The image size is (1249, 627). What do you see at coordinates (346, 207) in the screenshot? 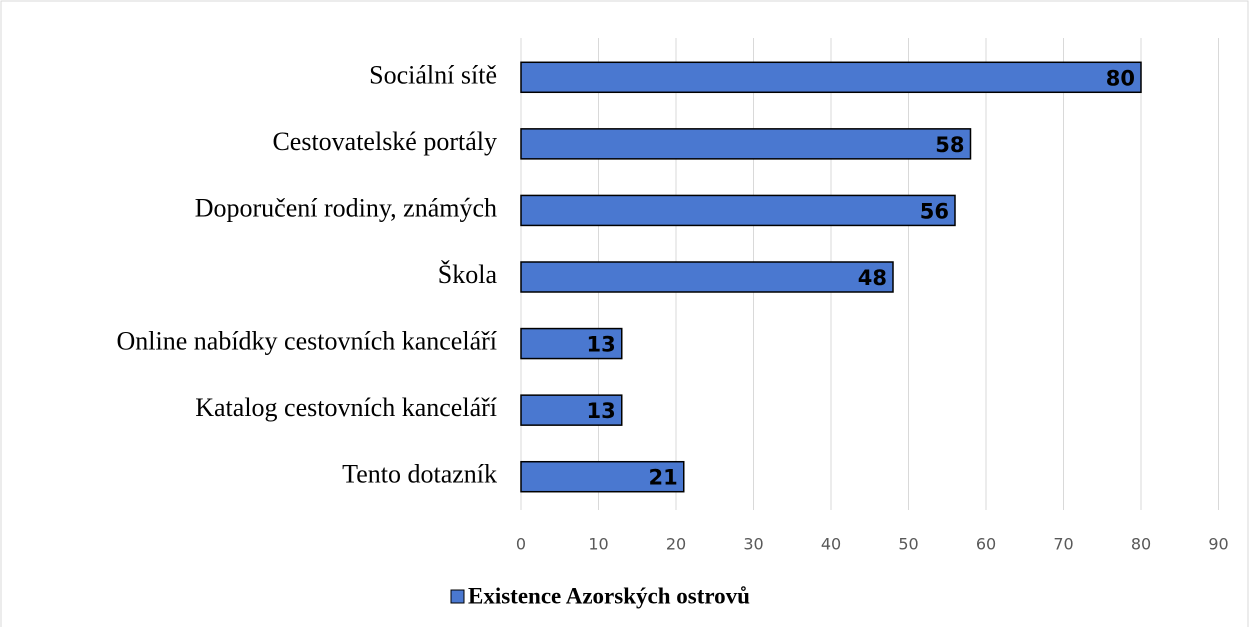
I see `y-tick-label: Doporučení rodiny, známých` at bounding box center [346, 207].